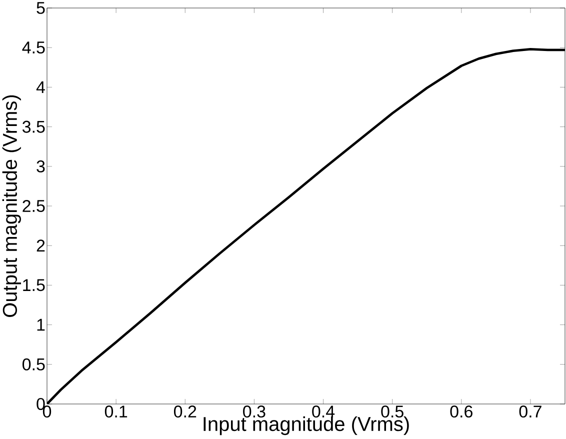  I want to click on x-tick-label: 0.4, so click(323, 412).